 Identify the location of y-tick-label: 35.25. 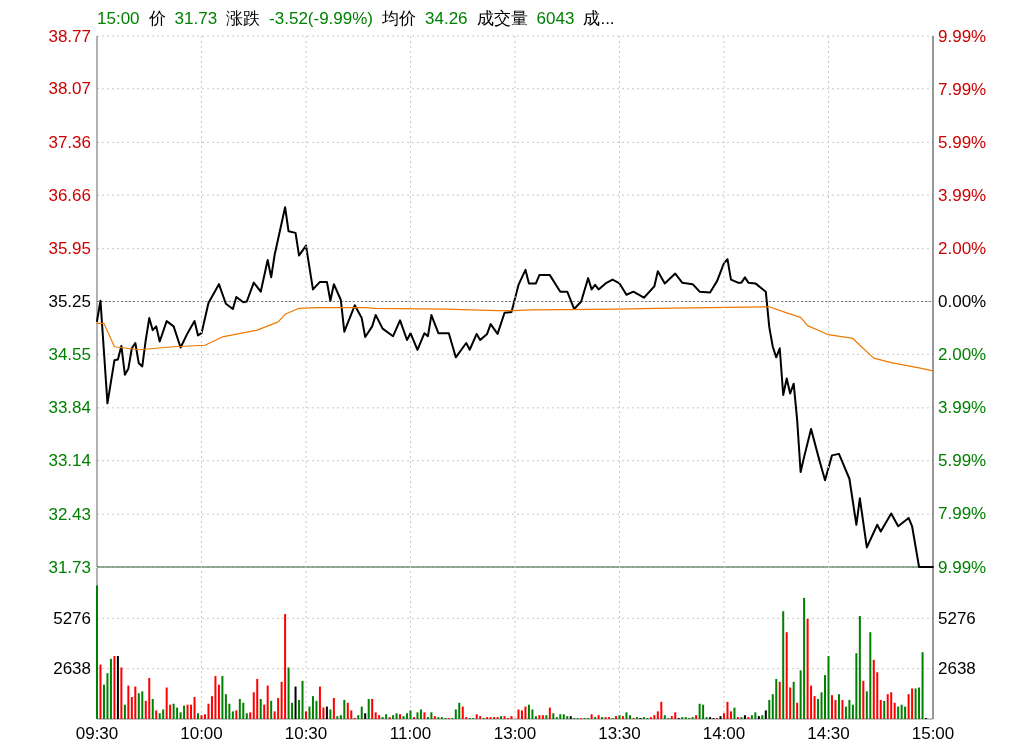
(69, 301).